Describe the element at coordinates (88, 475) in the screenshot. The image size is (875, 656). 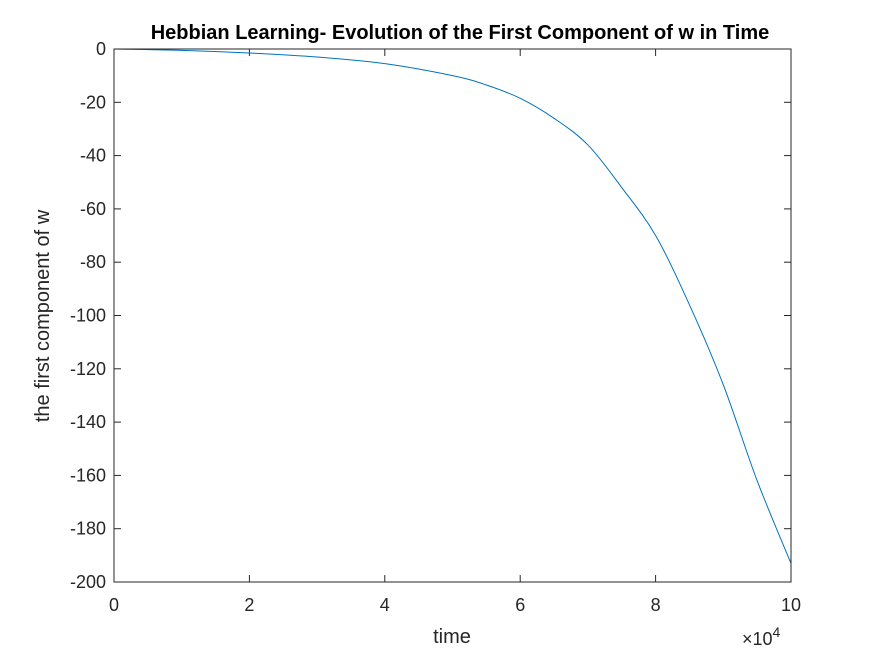
I see `y-tick-label: -160` at that location.